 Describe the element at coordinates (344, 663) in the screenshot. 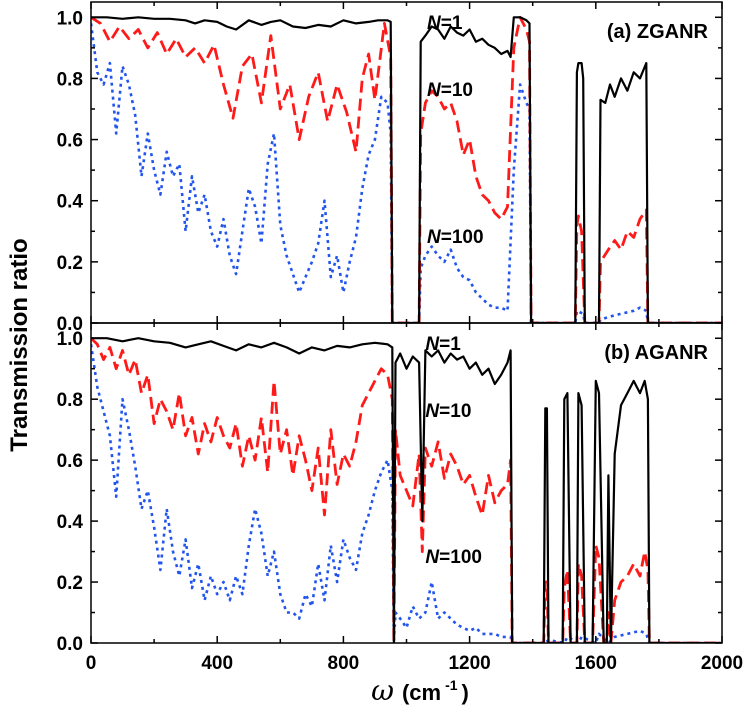

I see `x-tick-label: 800` at that location.